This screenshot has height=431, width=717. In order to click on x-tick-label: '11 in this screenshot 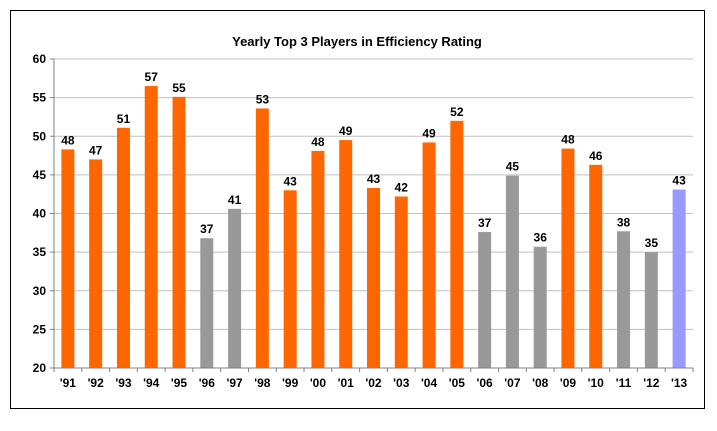, I will do `click(624, 383)`.